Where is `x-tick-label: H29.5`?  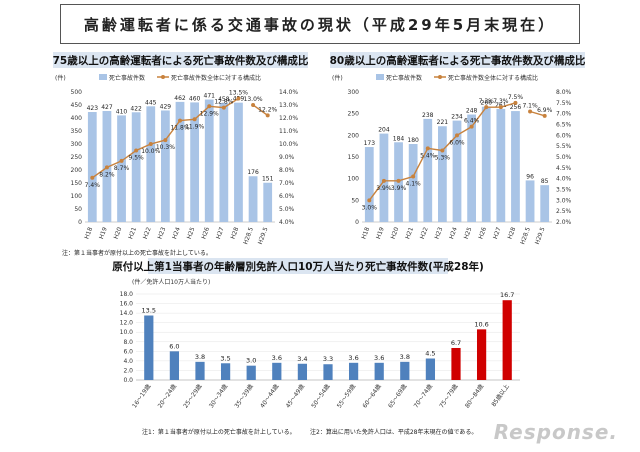 x-tick-label: H29.5 is located at coordinates (540, 235).